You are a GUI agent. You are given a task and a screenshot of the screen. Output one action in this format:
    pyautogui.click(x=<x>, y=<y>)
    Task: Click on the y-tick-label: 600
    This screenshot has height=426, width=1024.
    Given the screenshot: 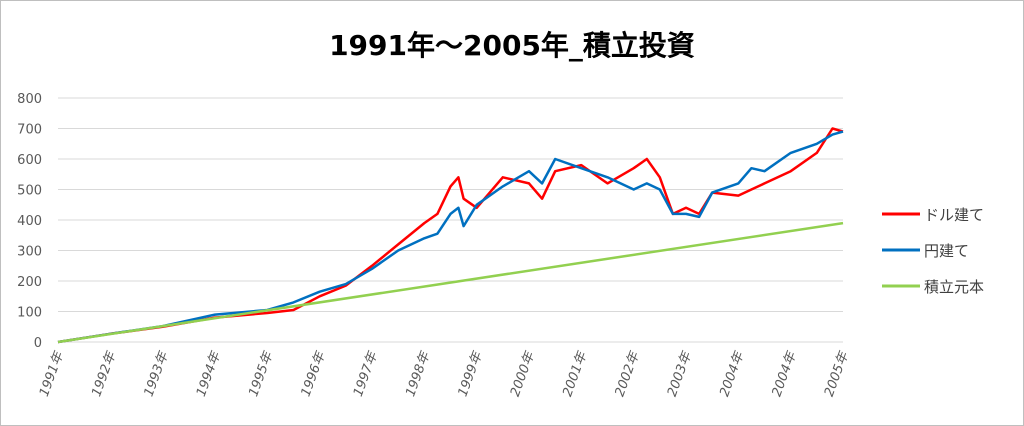 What is the action you would take?
    pyautogui.click(x=29, y=160)
    